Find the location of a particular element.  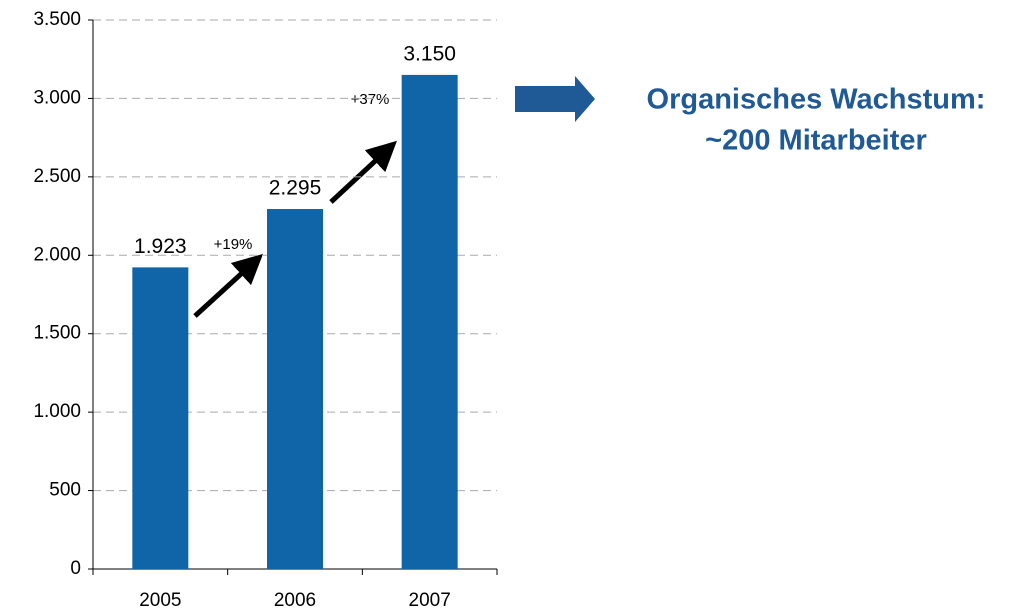

data-label: 2.295 is located at coordinates (295, 188).